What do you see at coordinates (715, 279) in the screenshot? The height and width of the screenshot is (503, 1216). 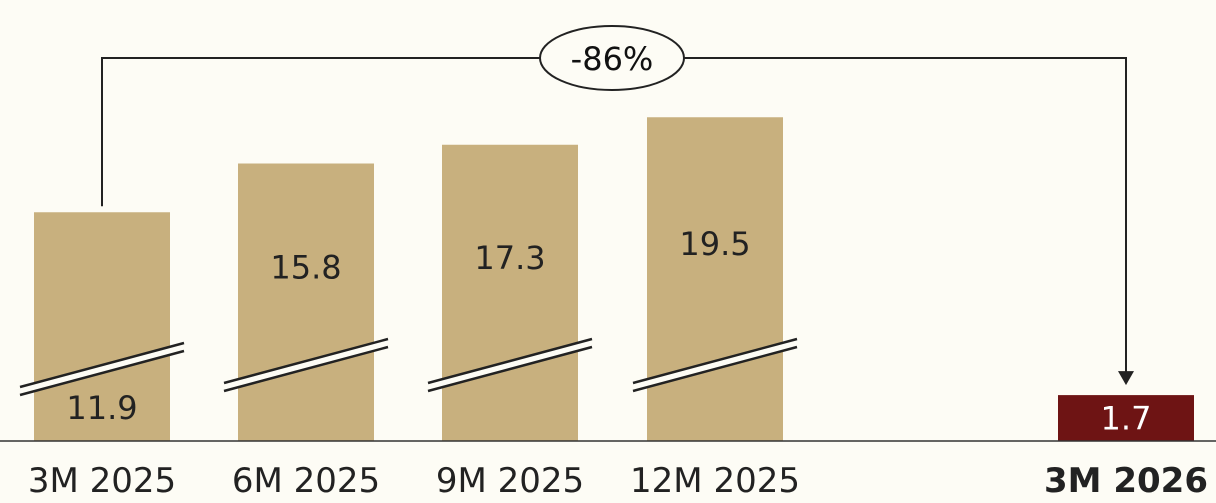 I see `bar-12m-2025` at bounding box center [715, 279].